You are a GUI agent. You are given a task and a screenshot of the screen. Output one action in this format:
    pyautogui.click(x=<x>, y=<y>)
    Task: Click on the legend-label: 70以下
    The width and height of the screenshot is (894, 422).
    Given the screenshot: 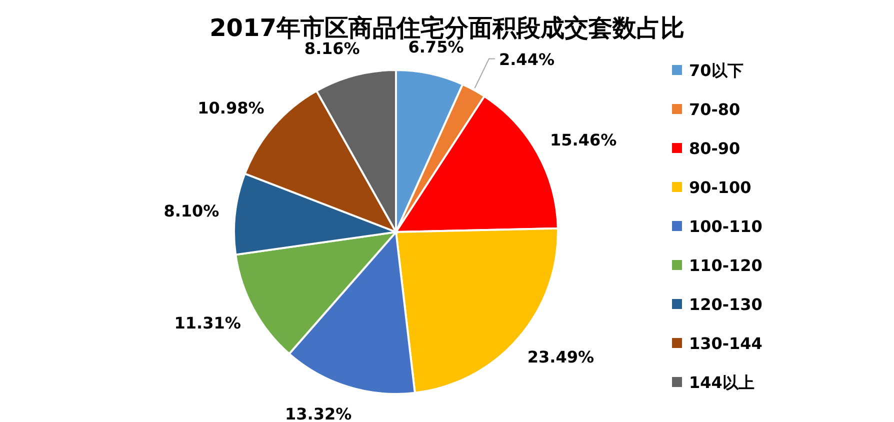 What is the action you would take?
    pyautogui.click(x=716, y=70)
    